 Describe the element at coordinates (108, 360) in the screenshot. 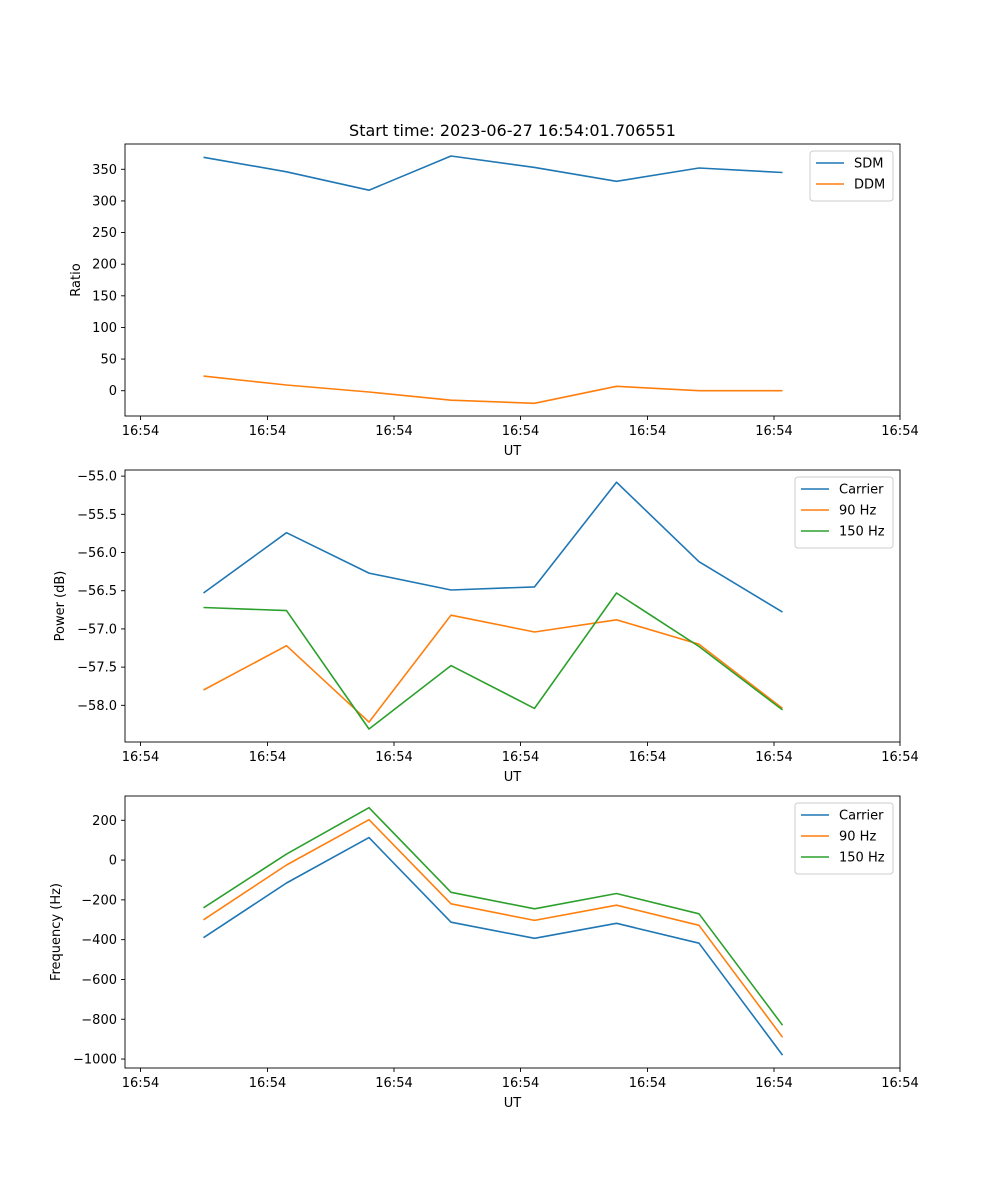

I see `y-tick-label: 50` at that location.